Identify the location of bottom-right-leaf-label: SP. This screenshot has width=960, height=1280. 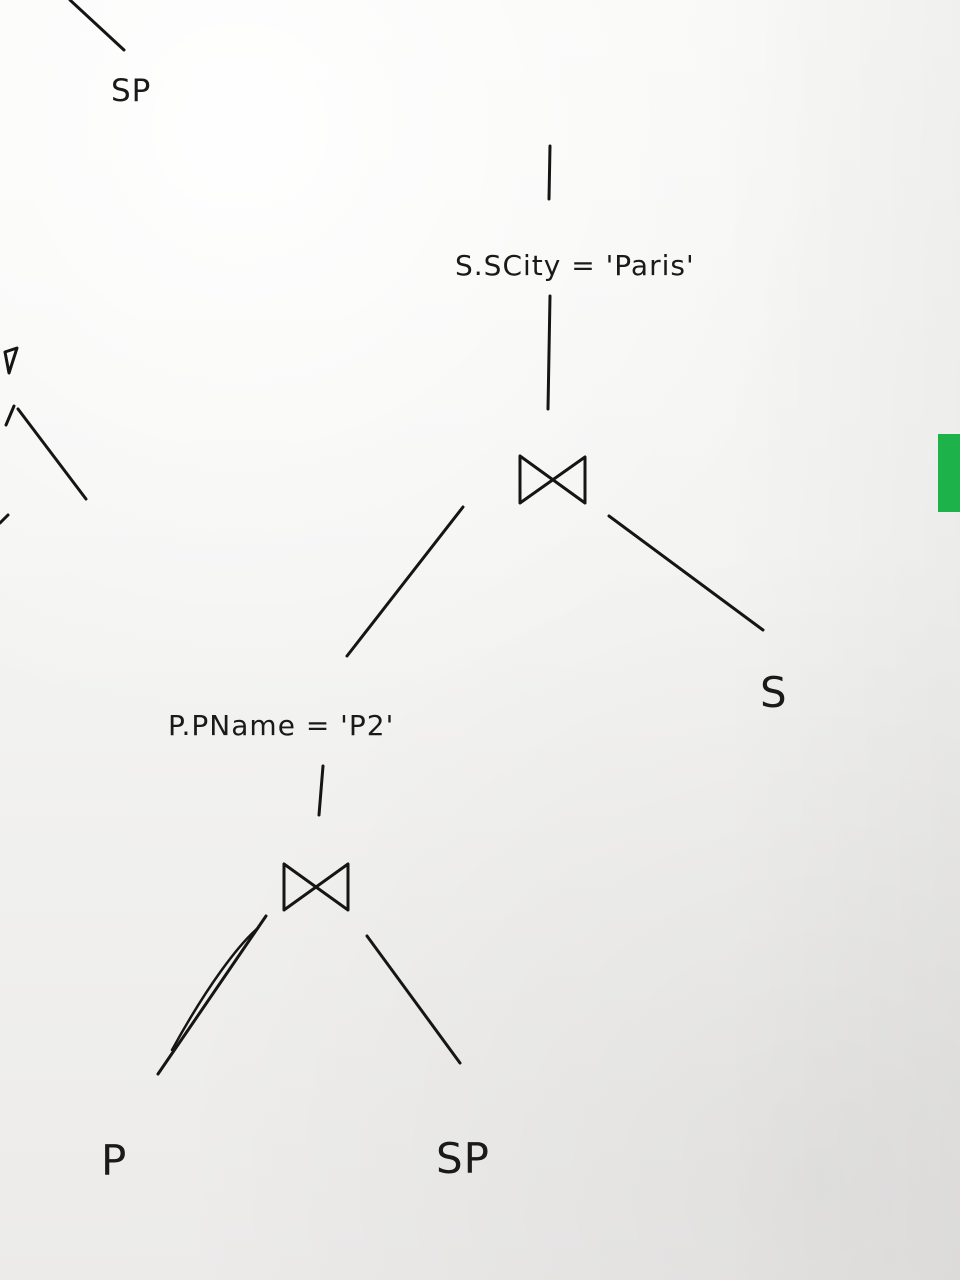
(463, 1158).